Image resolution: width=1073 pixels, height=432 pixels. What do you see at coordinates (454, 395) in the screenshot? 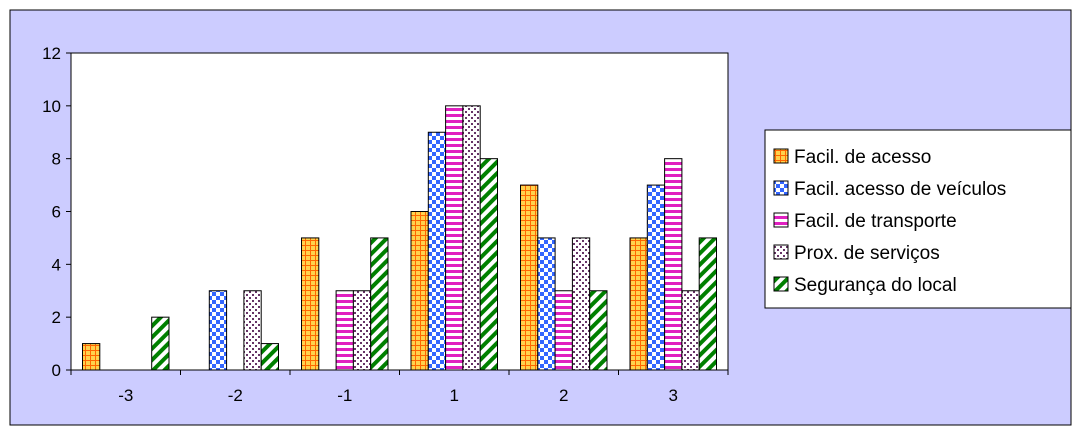
I see `x-tick-label: 1` at bounding box center [454, 395].